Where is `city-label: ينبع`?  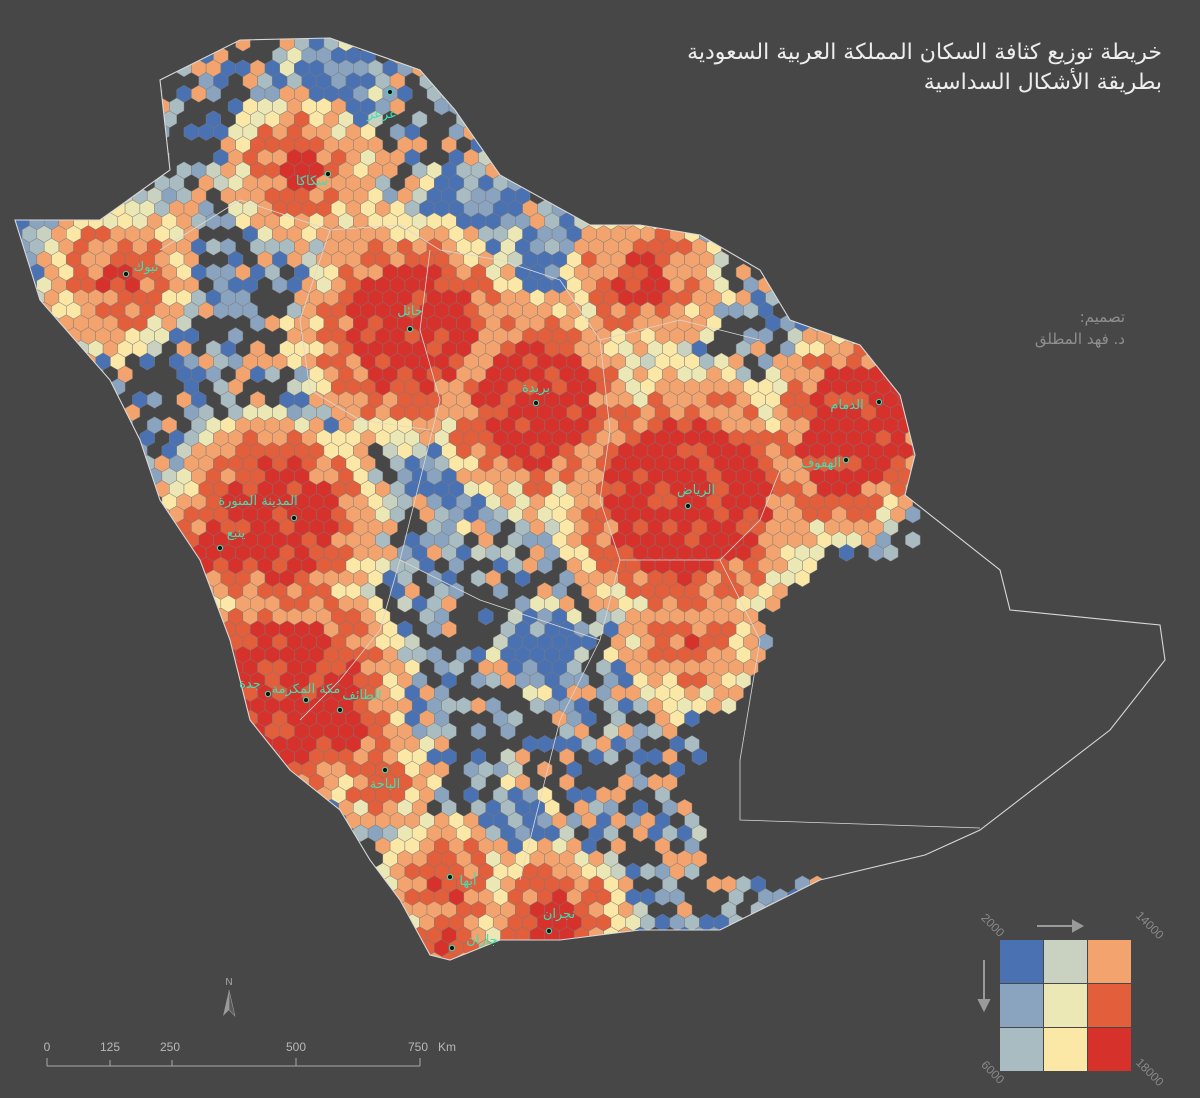 city-label: ينبع is located at coordinates (236, 533).